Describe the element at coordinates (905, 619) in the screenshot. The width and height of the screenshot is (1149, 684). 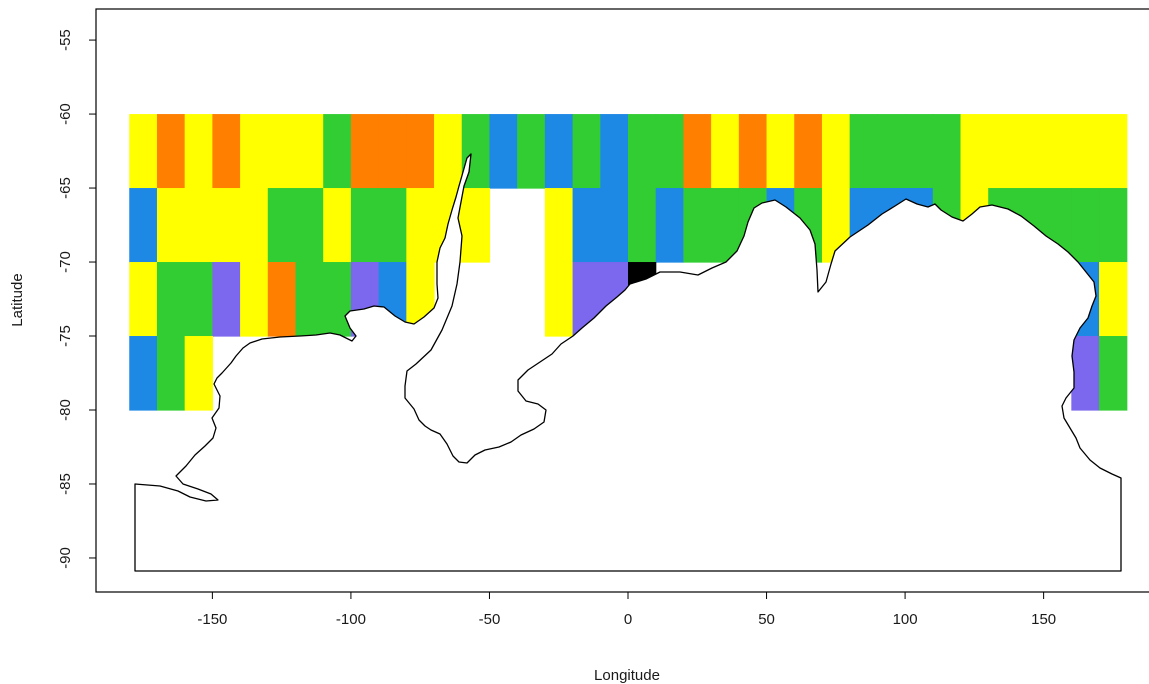
I see `x-tick-label: 100` at that location.